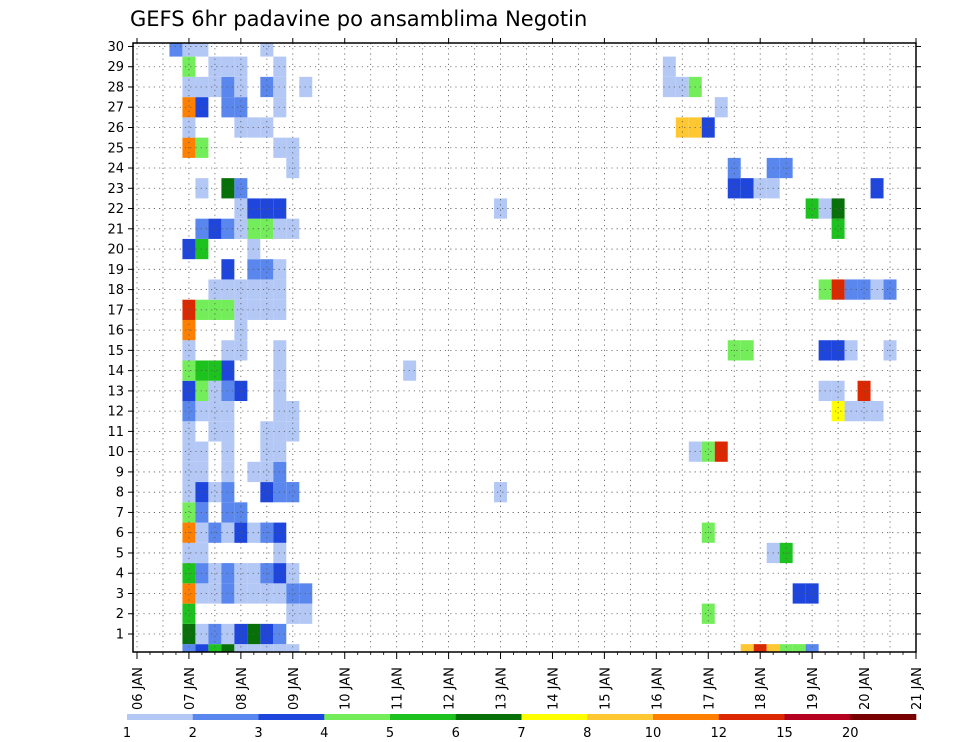  I want to click on colorbar-label: 4, so click(324, 733).